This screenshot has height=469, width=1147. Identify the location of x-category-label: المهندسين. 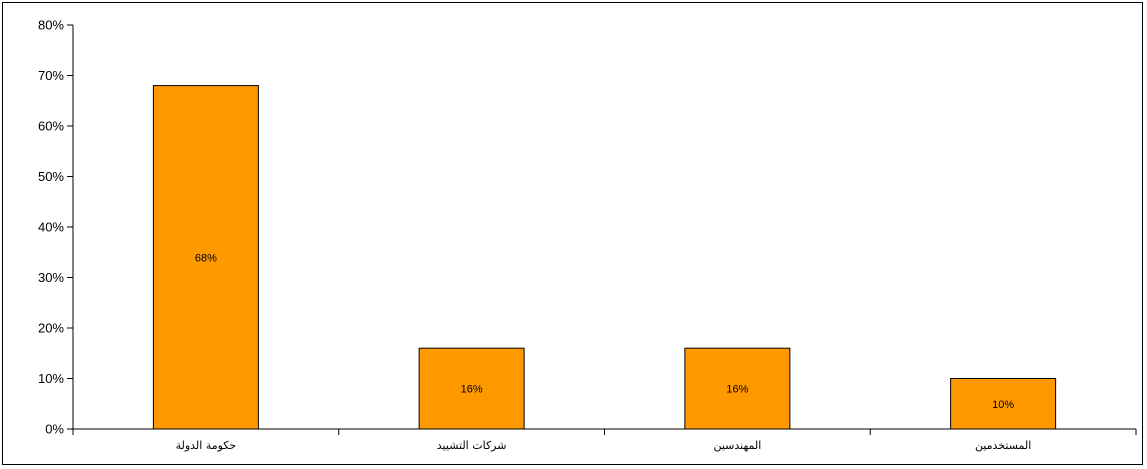
(737, 445).